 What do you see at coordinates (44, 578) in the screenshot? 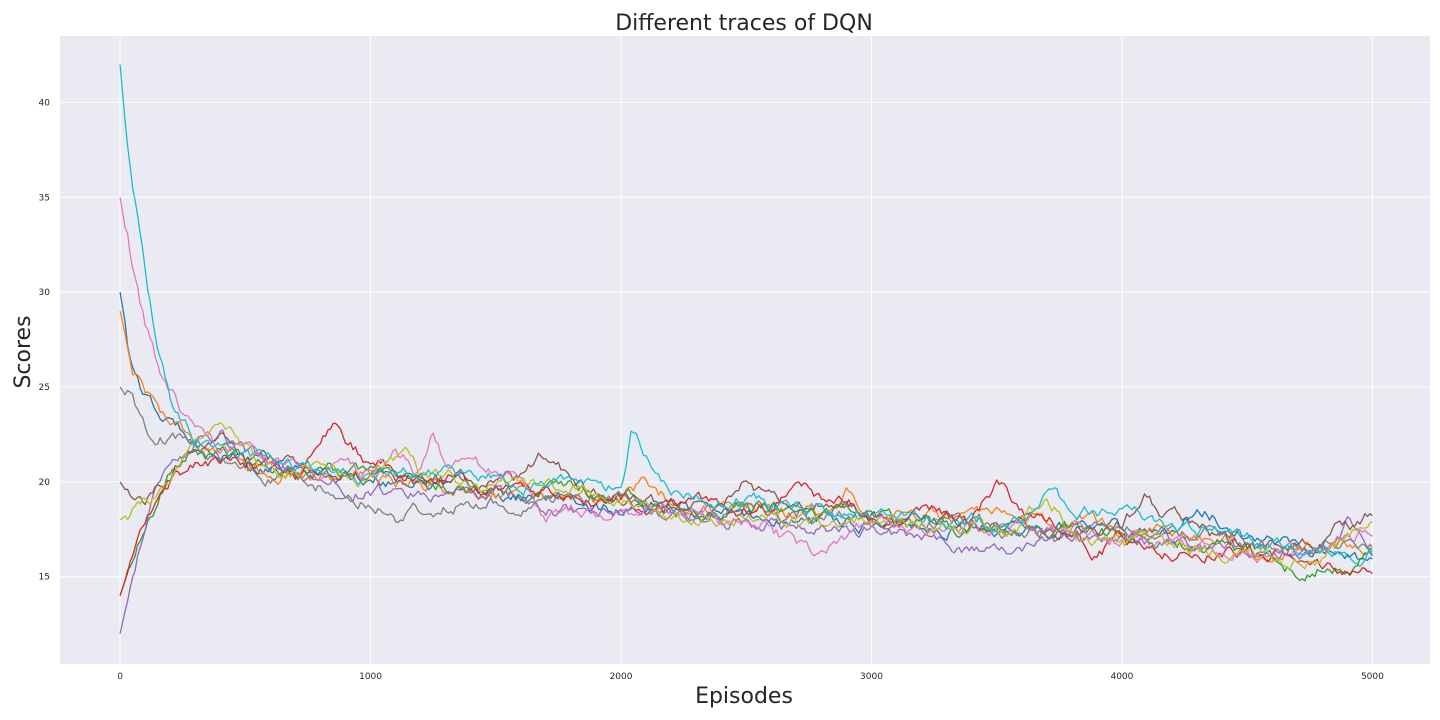
I see `y-tick-label: 15` at bounding box center [44, 578].